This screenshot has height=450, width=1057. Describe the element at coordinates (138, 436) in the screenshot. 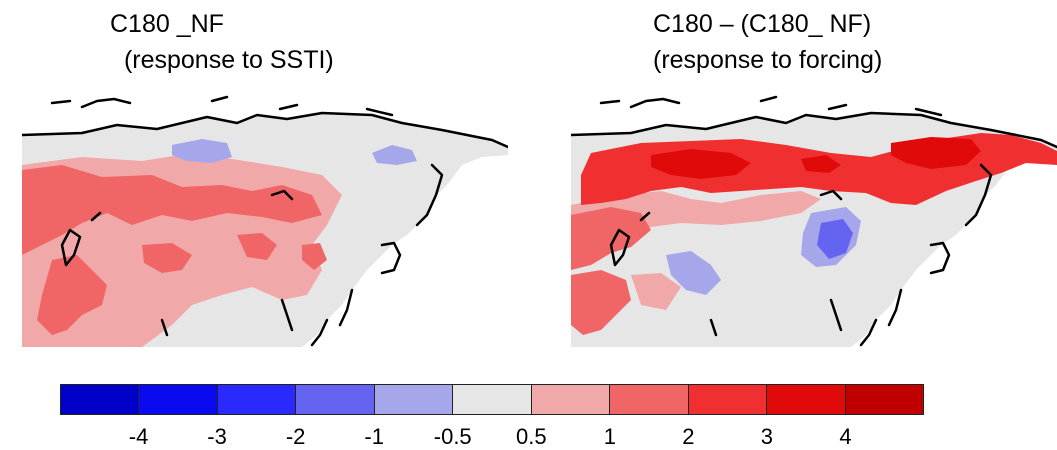

I see `colorbar-tick-label: -4` at that location.